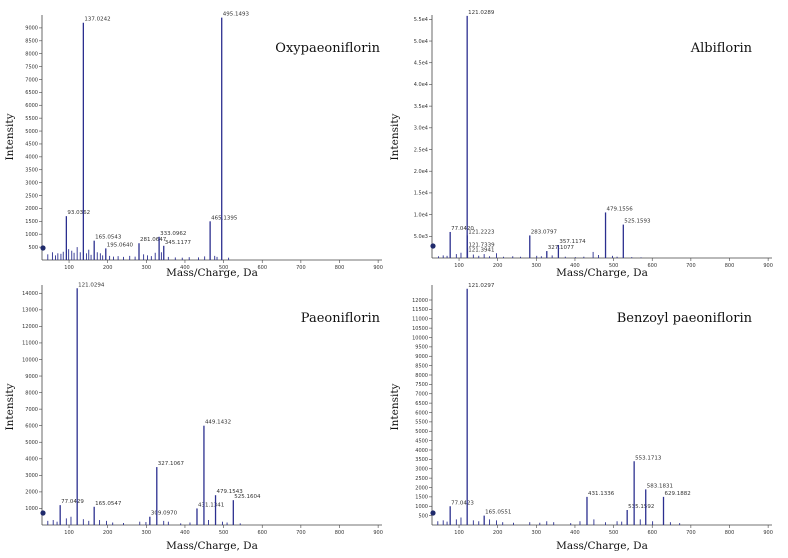 Image resolution: width=788 pixels, height=558 pixels. Describe the element at coordinates (678, 494) in the screenshot. I see `peak-label: 629.1882` at that location.